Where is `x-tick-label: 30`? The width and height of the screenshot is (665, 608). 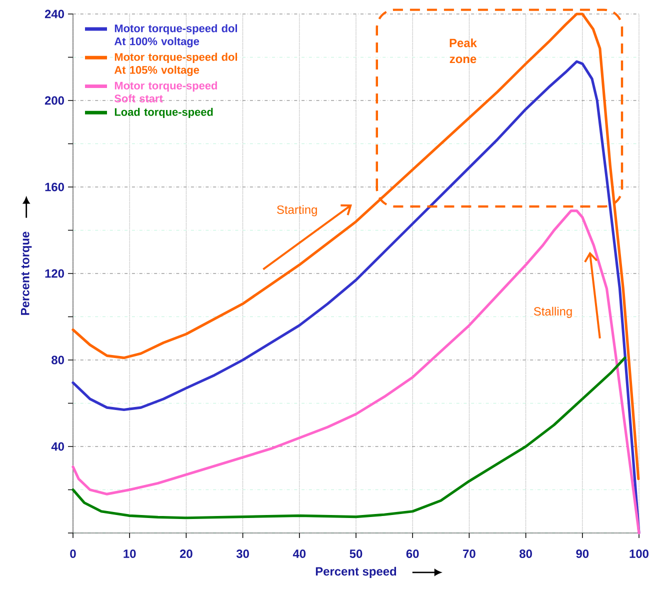
x-tick-label: 30 is located at coordinates (242, 554).